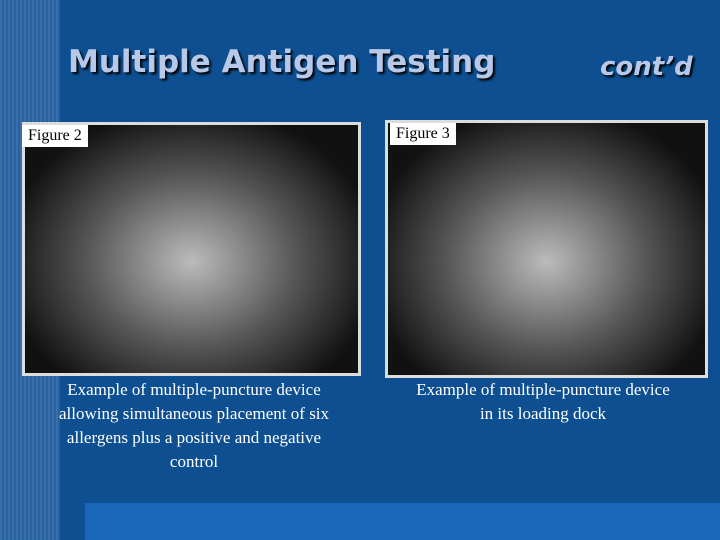 The image size is (720, 540). Describe the element at coordinates (646, 67) in the screenshot. I see `title-suffix: cont’d` at that location.